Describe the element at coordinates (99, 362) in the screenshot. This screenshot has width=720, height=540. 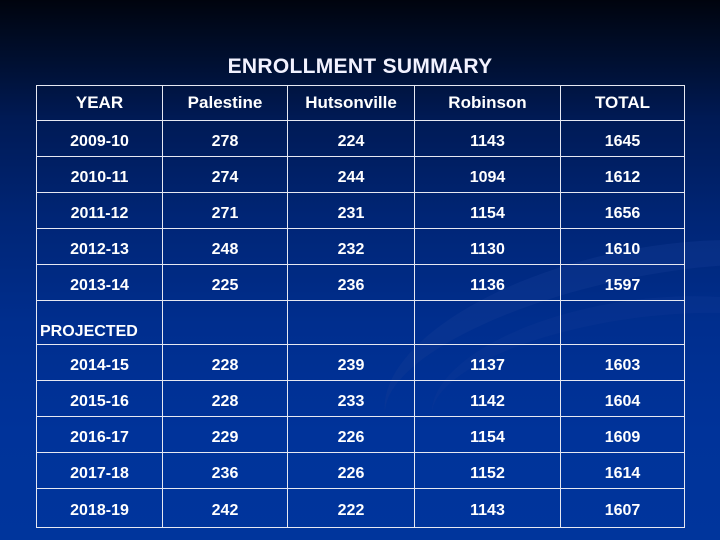
I see `cell-year: 2014-15` at that location.